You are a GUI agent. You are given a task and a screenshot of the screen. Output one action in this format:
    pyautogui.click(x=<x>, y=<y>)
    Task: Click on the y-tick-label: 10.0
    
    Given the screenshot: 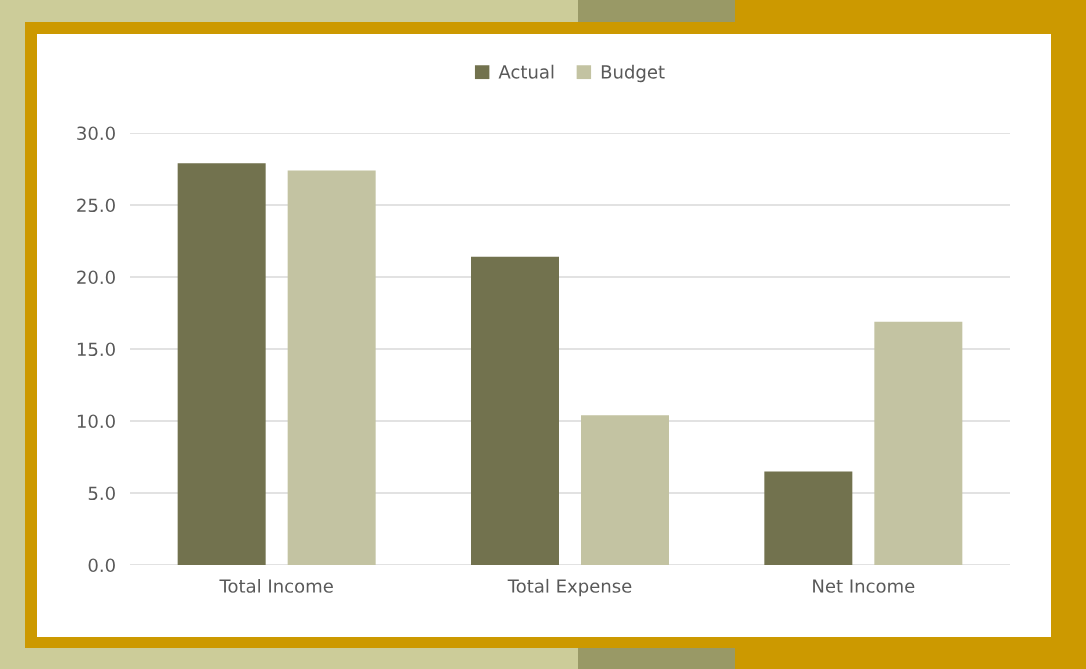 What is the action you would take?
    pyautogui.click(x=96, y=421)
    